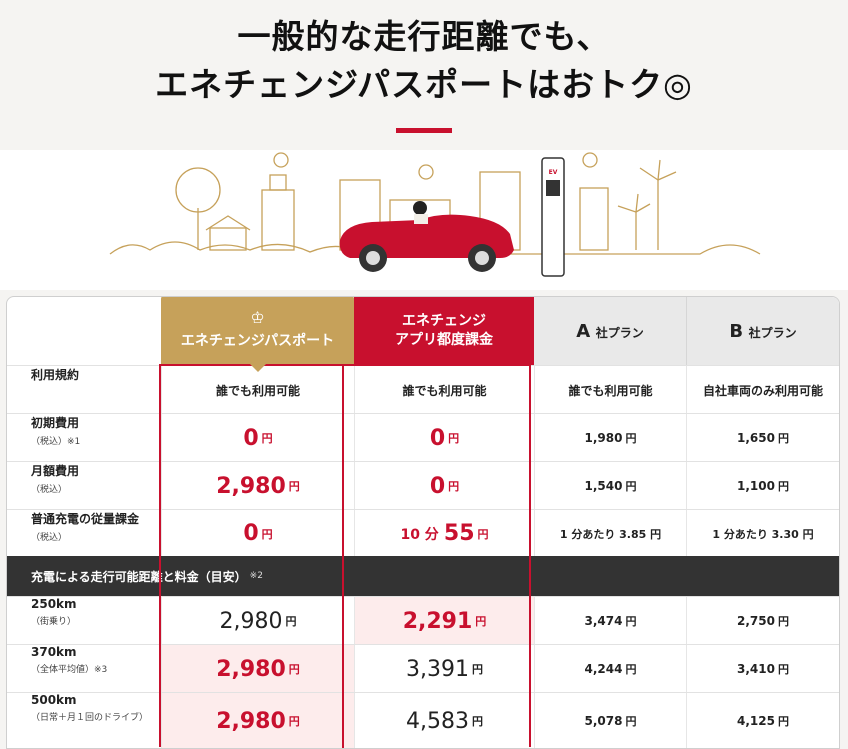 The height and width of the screenshot is (749, 848). I want to click on cell-passport: 誰でも利用可能, so click(257, 390).